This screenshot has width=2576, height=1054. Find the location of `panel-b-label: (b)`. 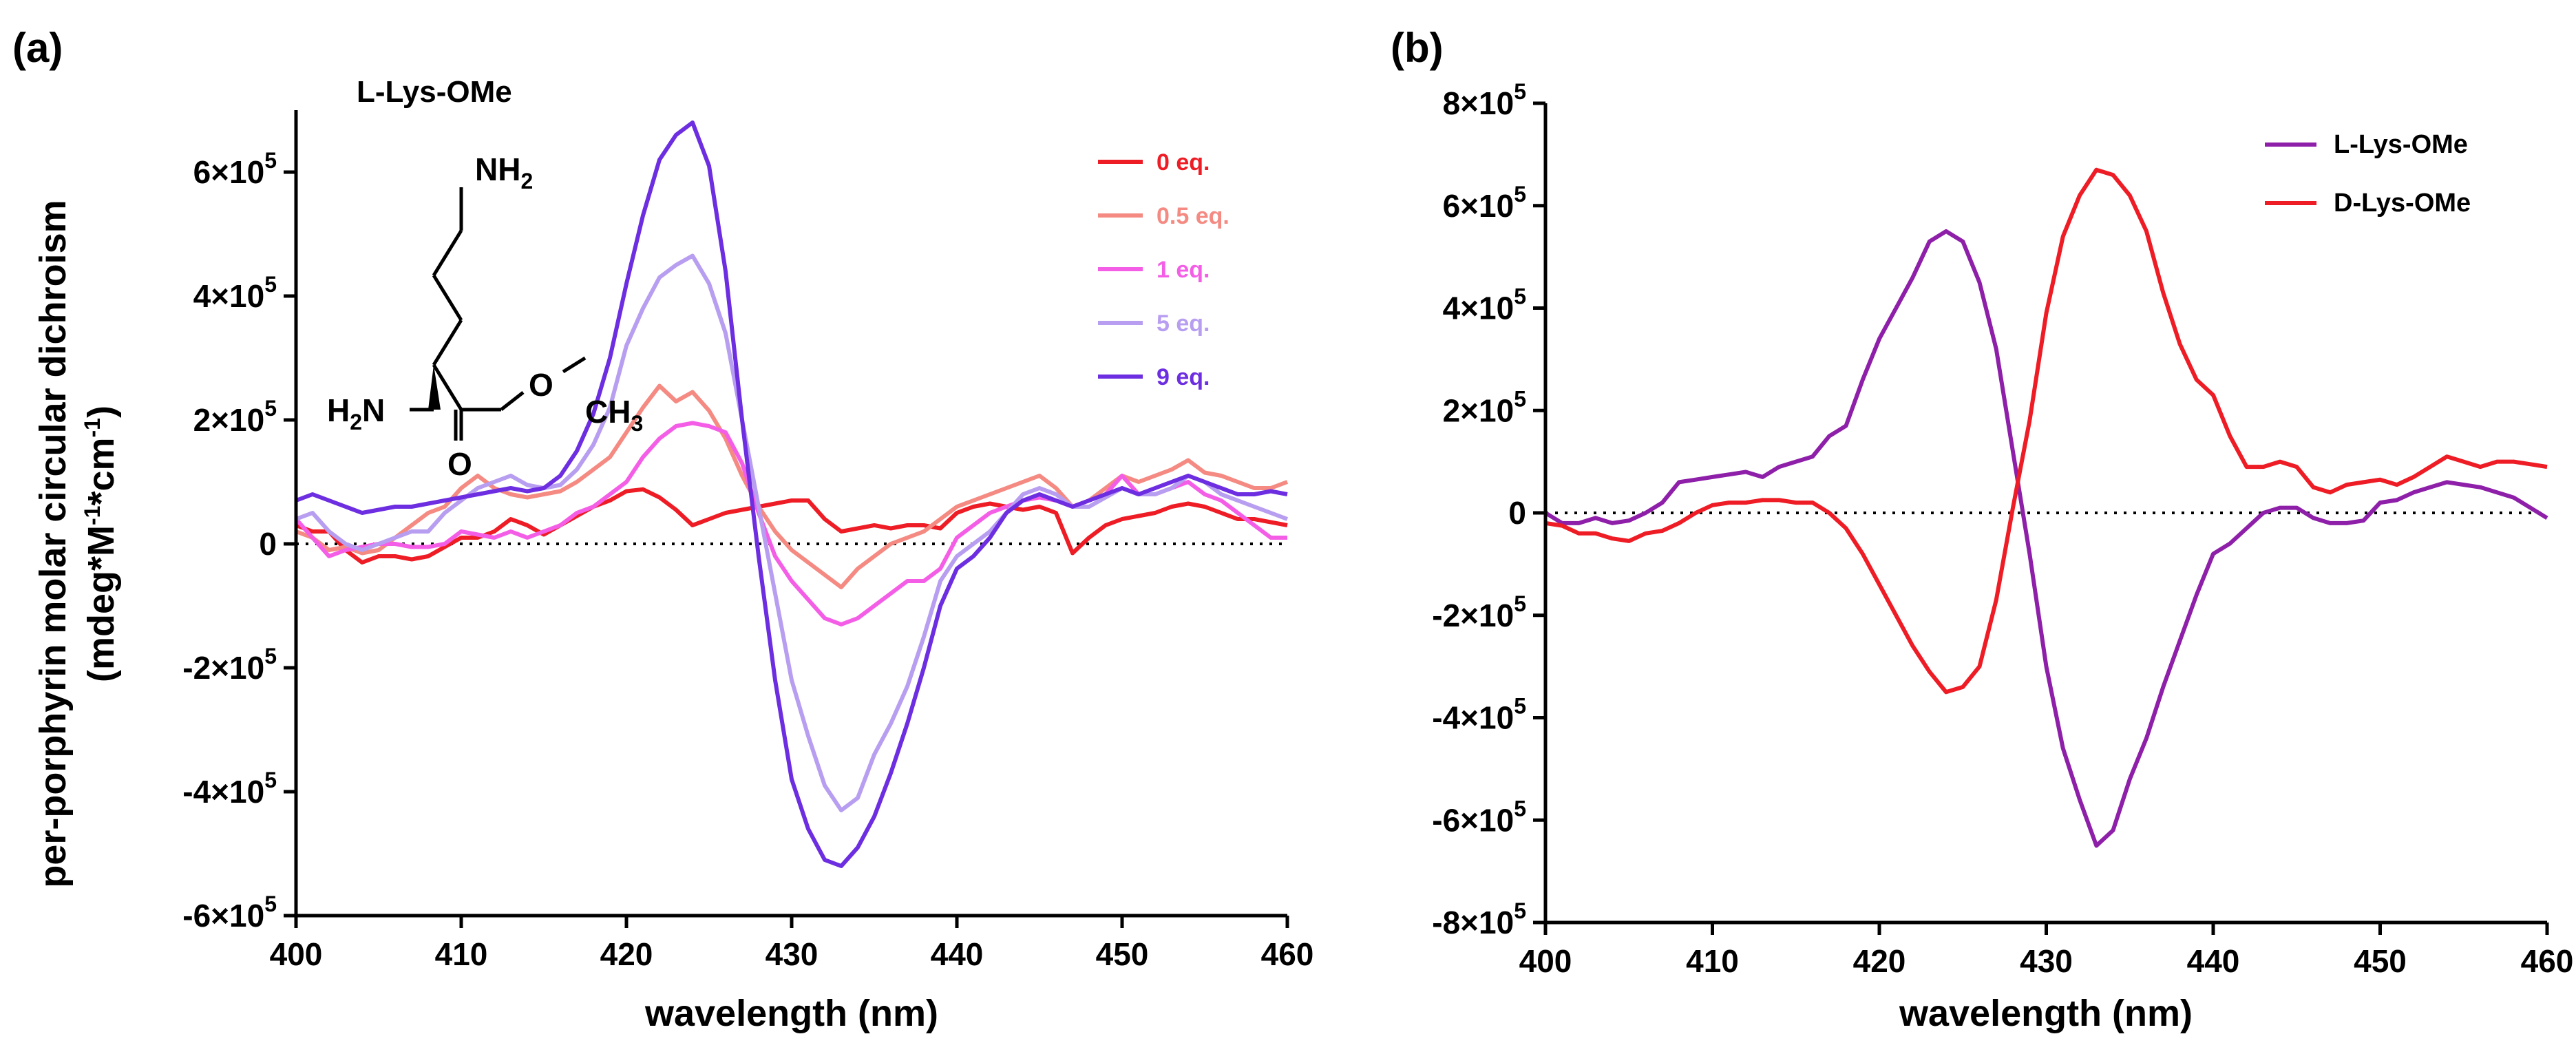

panel-b-label: (b) is located at coordinates (1418, 48).